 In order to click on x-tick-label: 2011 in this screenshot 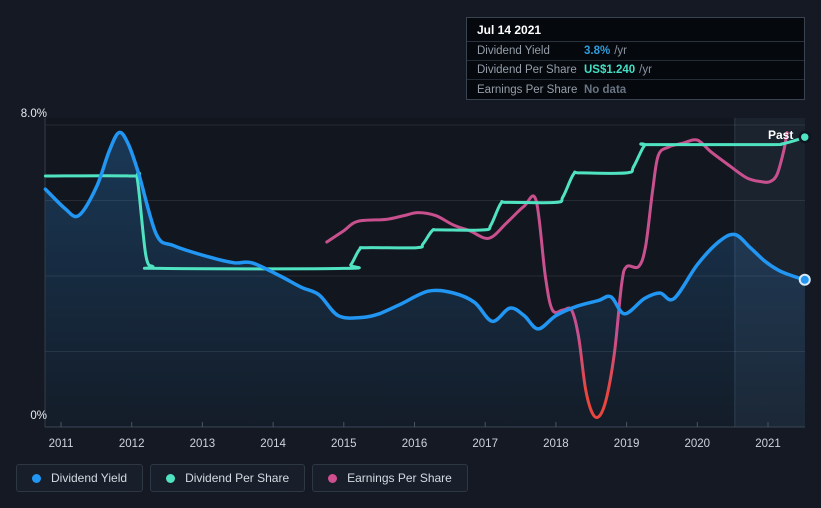, I will do `click(61, 444)`.